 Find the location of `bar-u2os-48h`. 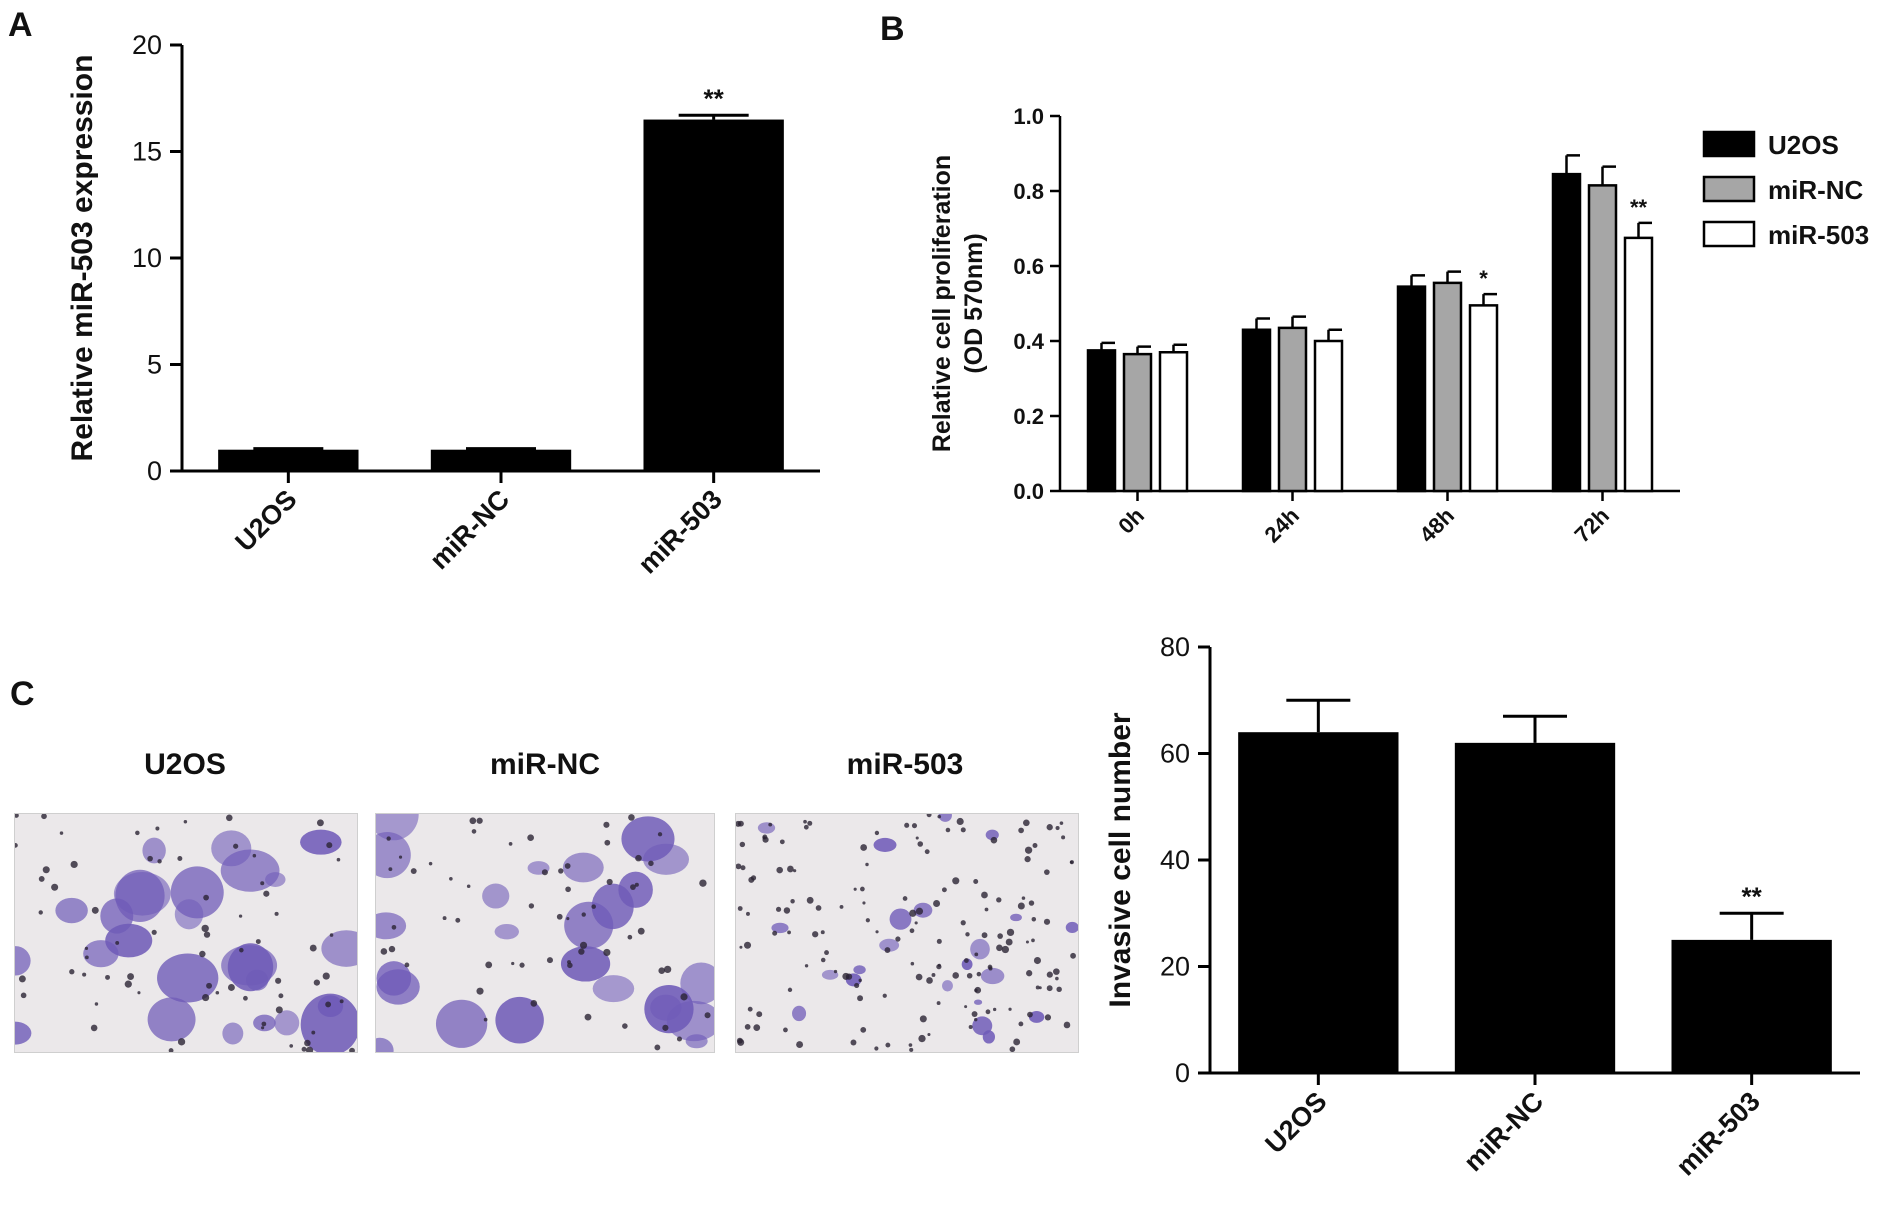

bar-u2os-48h is located at coordinates (1411, 389).